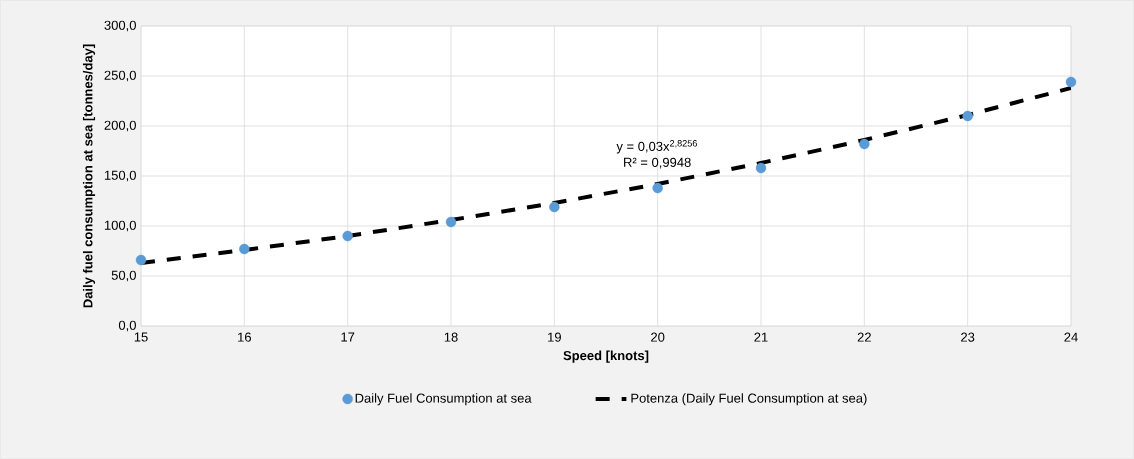 The width and height of the screenshot is (1134, 459). What do you see at coordinates (348, 337) in the screenshot?
I see `x-tick-label: 17` at bounding box center [348, 337].